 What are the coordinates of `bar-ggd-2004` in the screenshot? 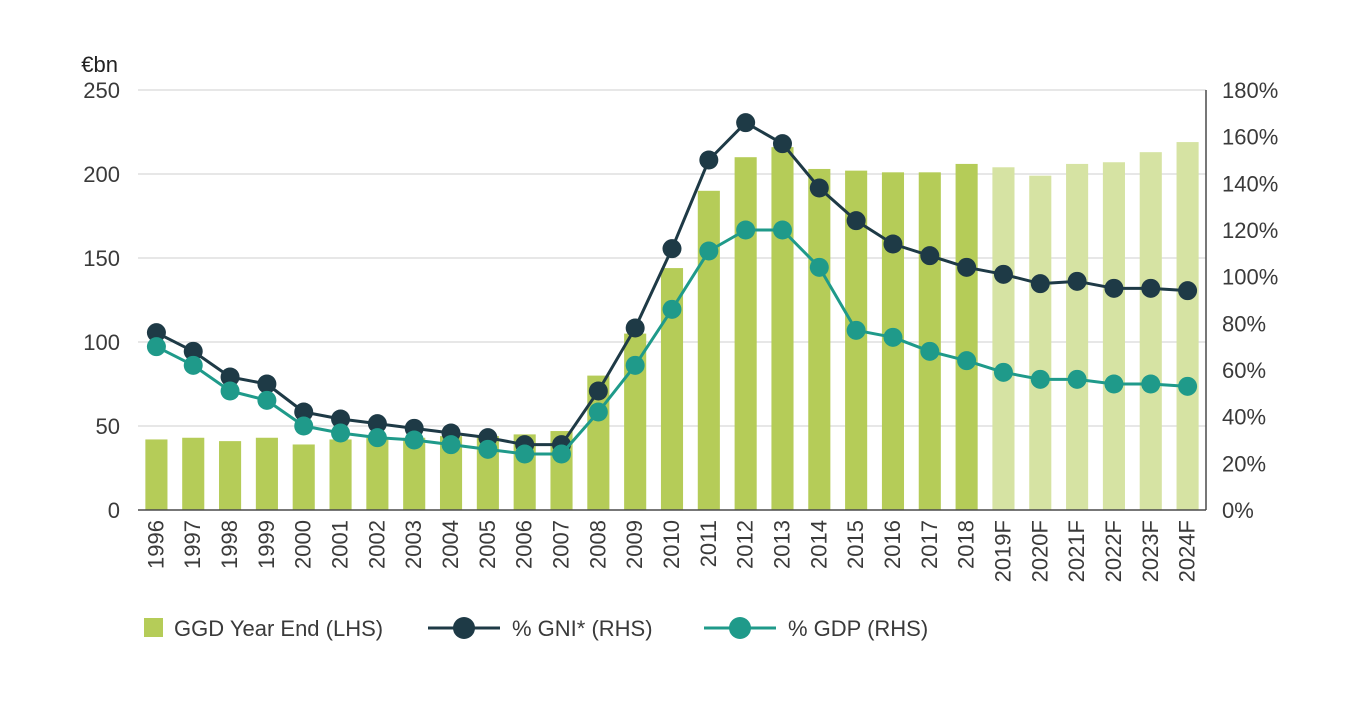 It's located at (451, 473).